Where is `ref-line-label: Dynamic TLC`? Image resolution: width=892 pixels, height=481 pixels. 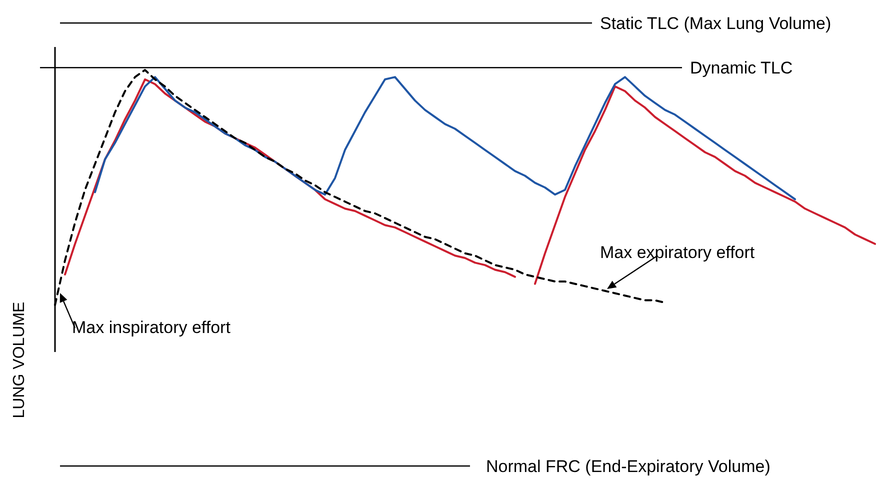
ref-line-label: Dynamic TLC is located at coordinates (741, 68).